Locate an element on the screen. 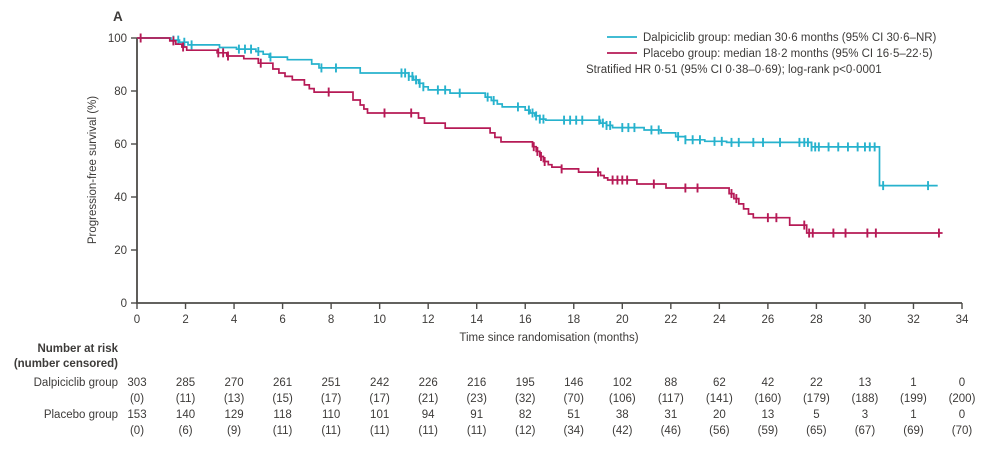 This screenshot has width=982, height=457. censored-cell: (199) is located at coordinates (913, 399).